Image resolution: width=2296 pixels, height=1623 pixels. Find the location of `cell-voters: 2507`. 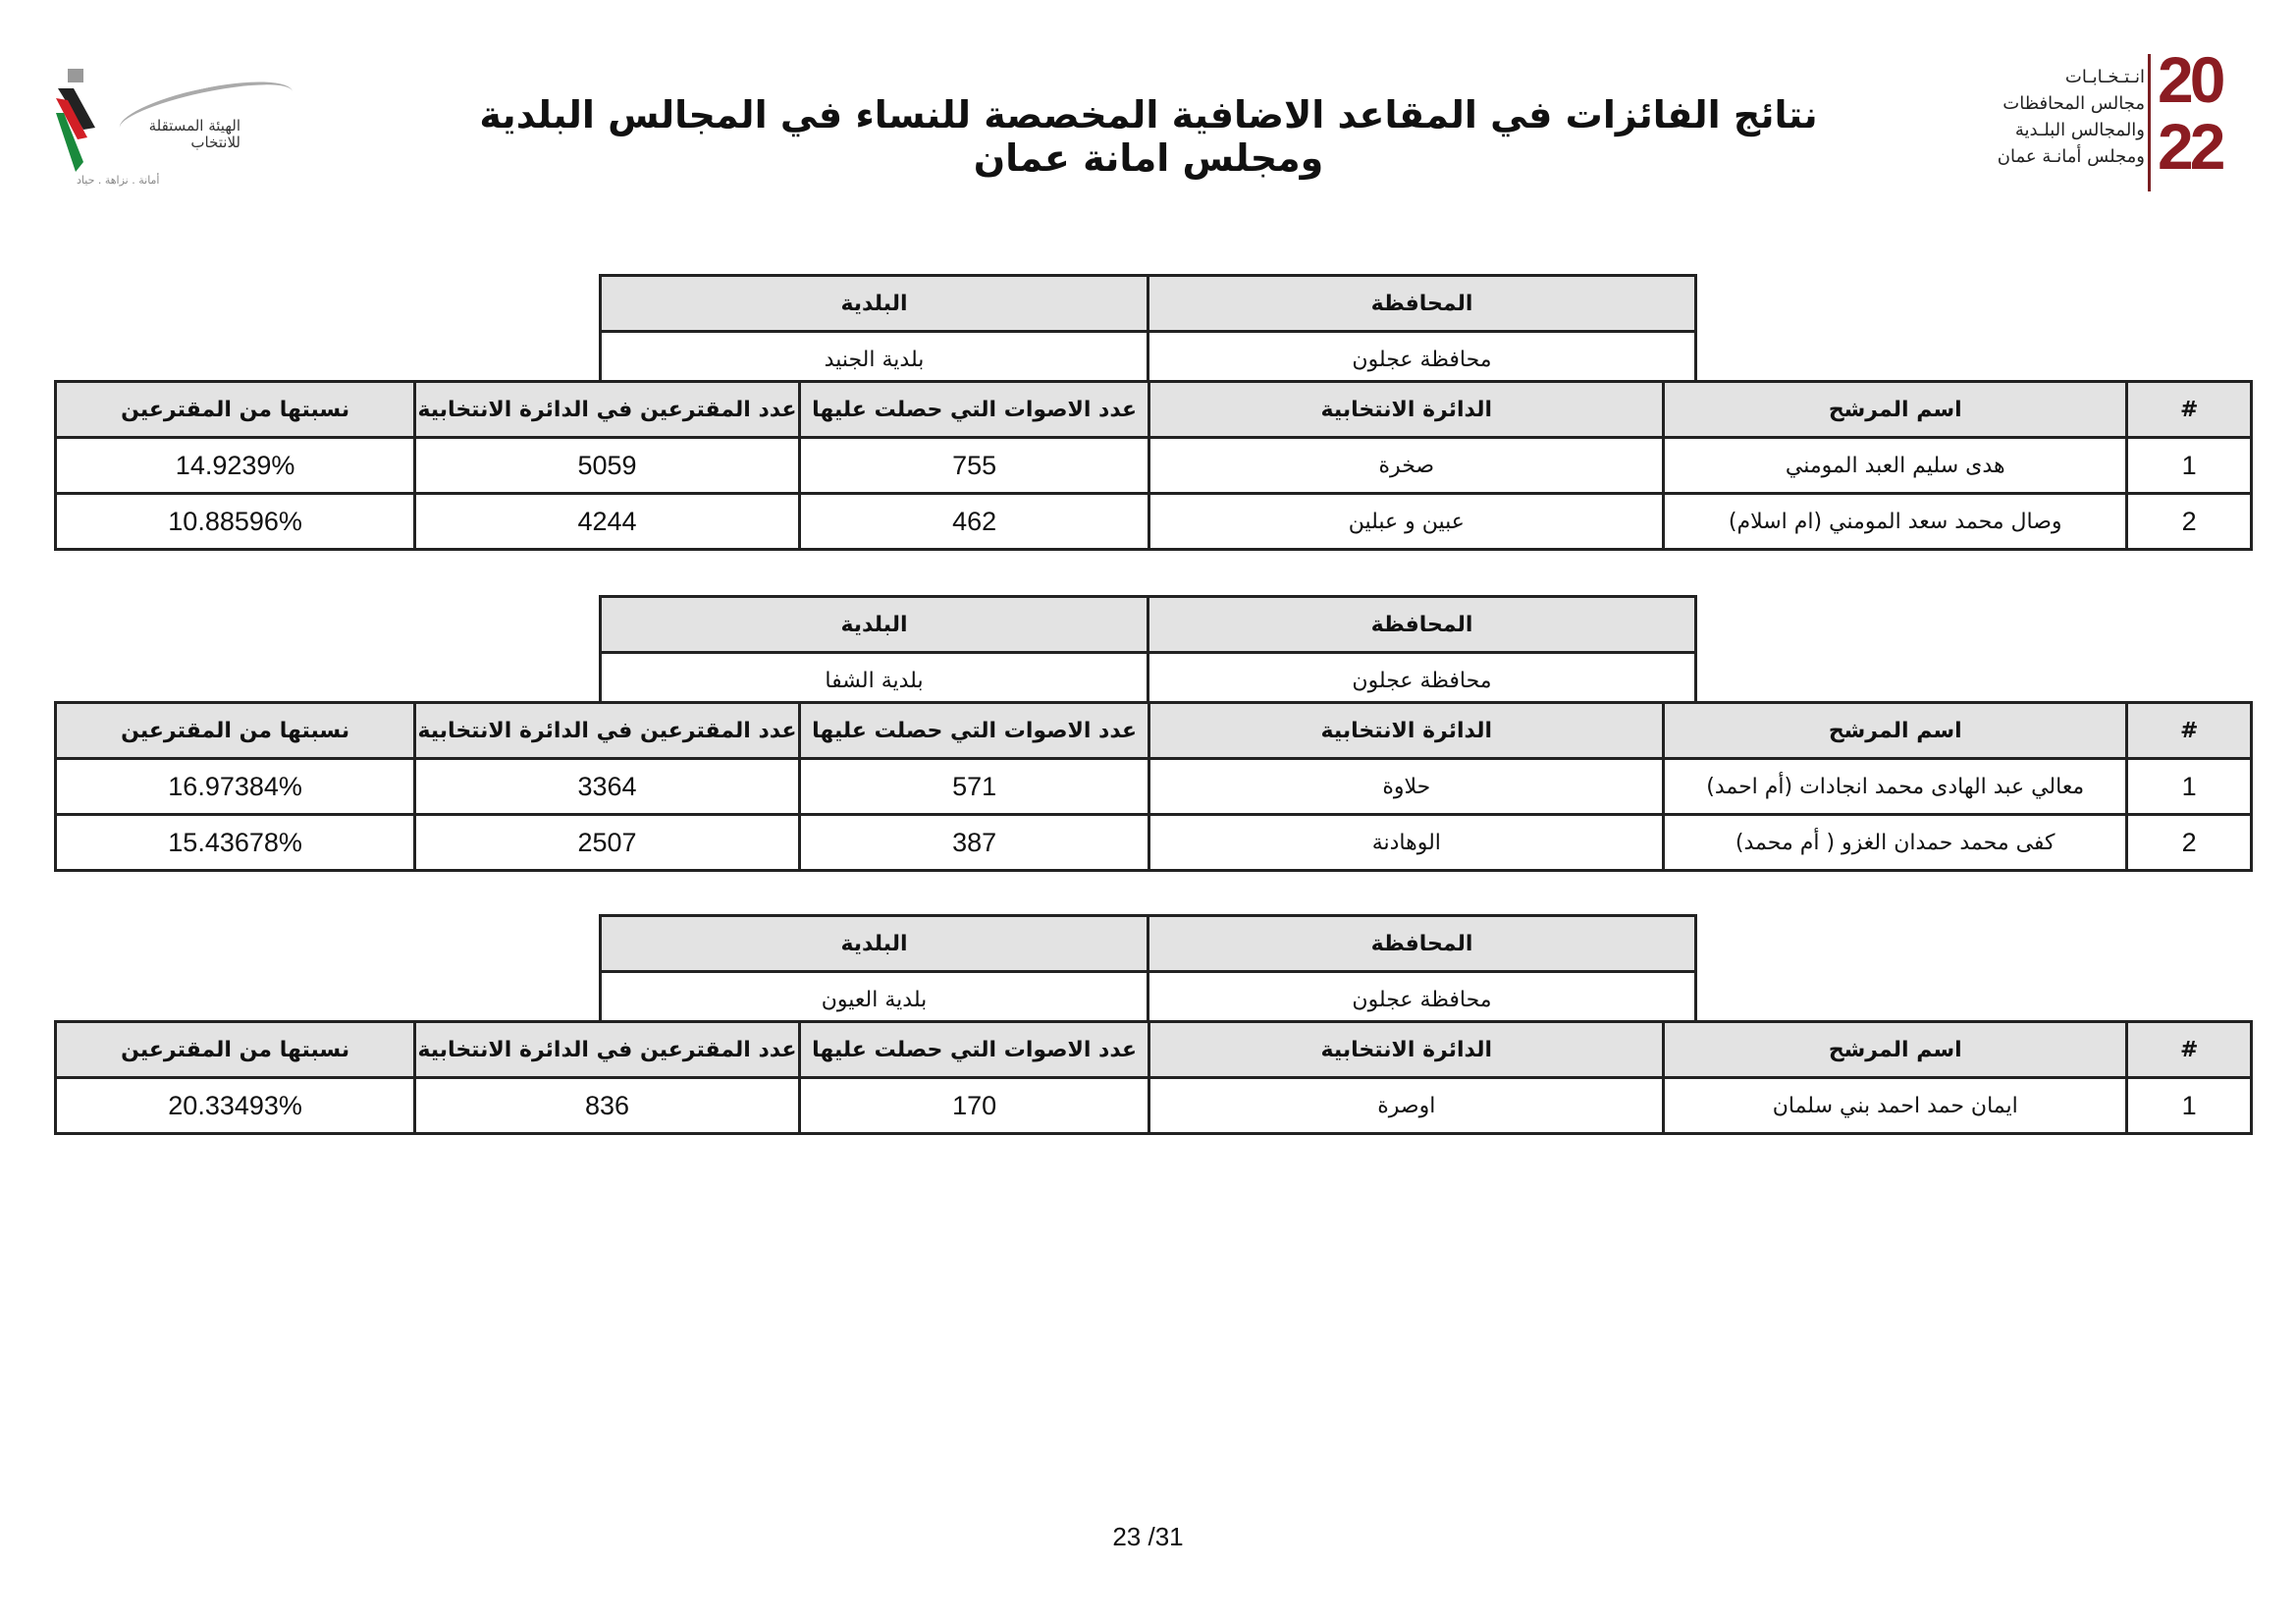

cell-voters: 2507 is located at coordinates (607, 842).